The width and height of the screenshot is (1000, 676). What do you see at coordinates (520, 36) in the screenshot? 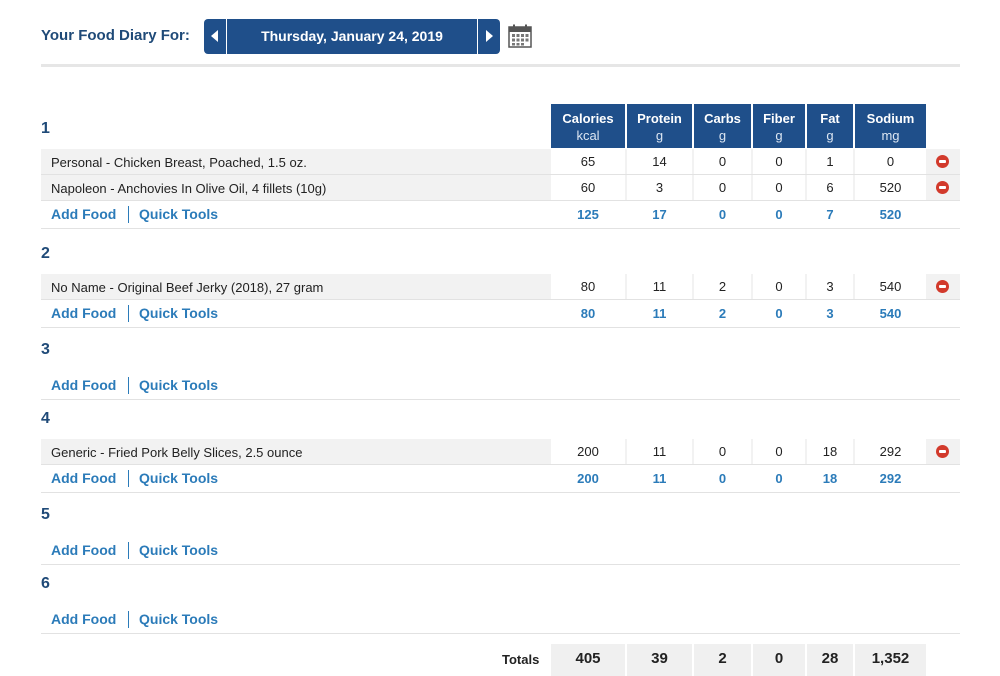
I see `calendar-icon` at bounding box center [520, 36].